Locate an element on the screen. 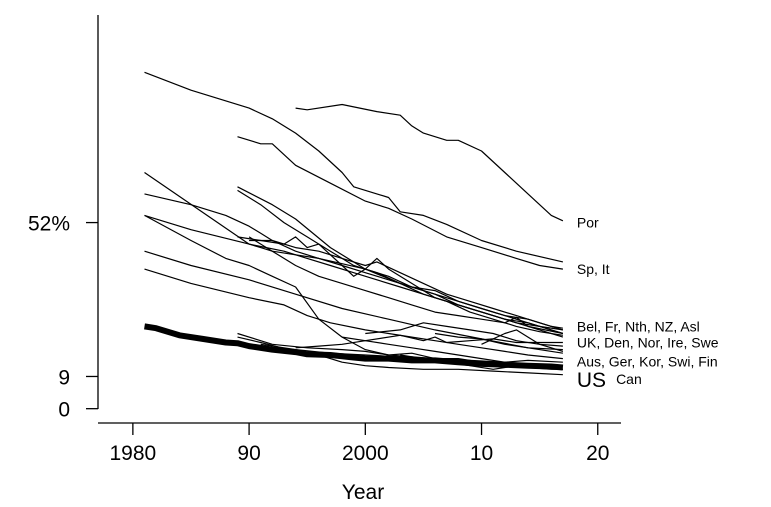  x-tick-label: 10 is located at coordinates (481, 453).